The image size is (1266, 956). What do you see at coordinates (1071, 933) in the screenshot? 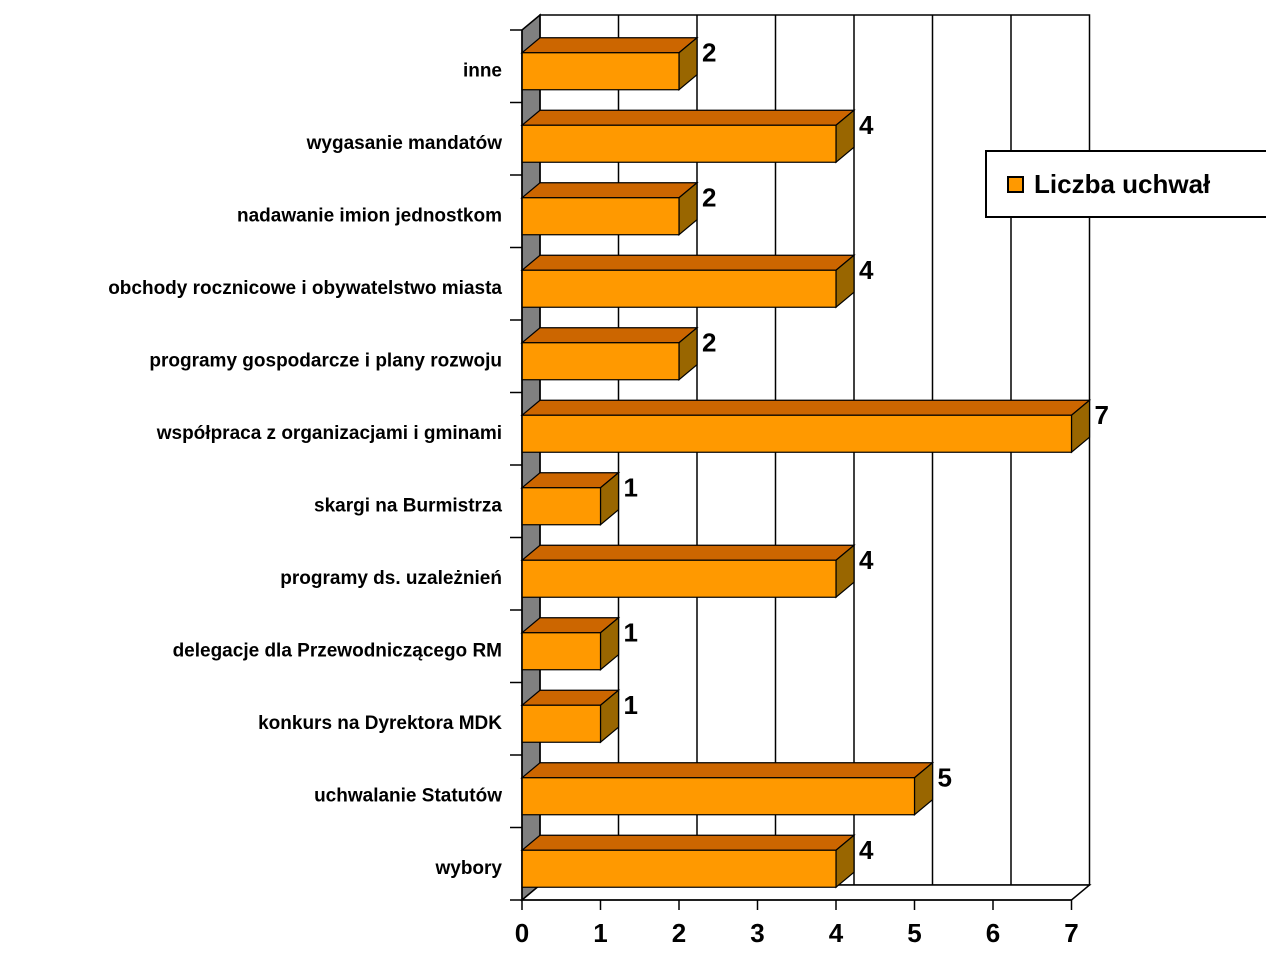
I see `x-tick-label: 7` at bounding box center [1071, 933].